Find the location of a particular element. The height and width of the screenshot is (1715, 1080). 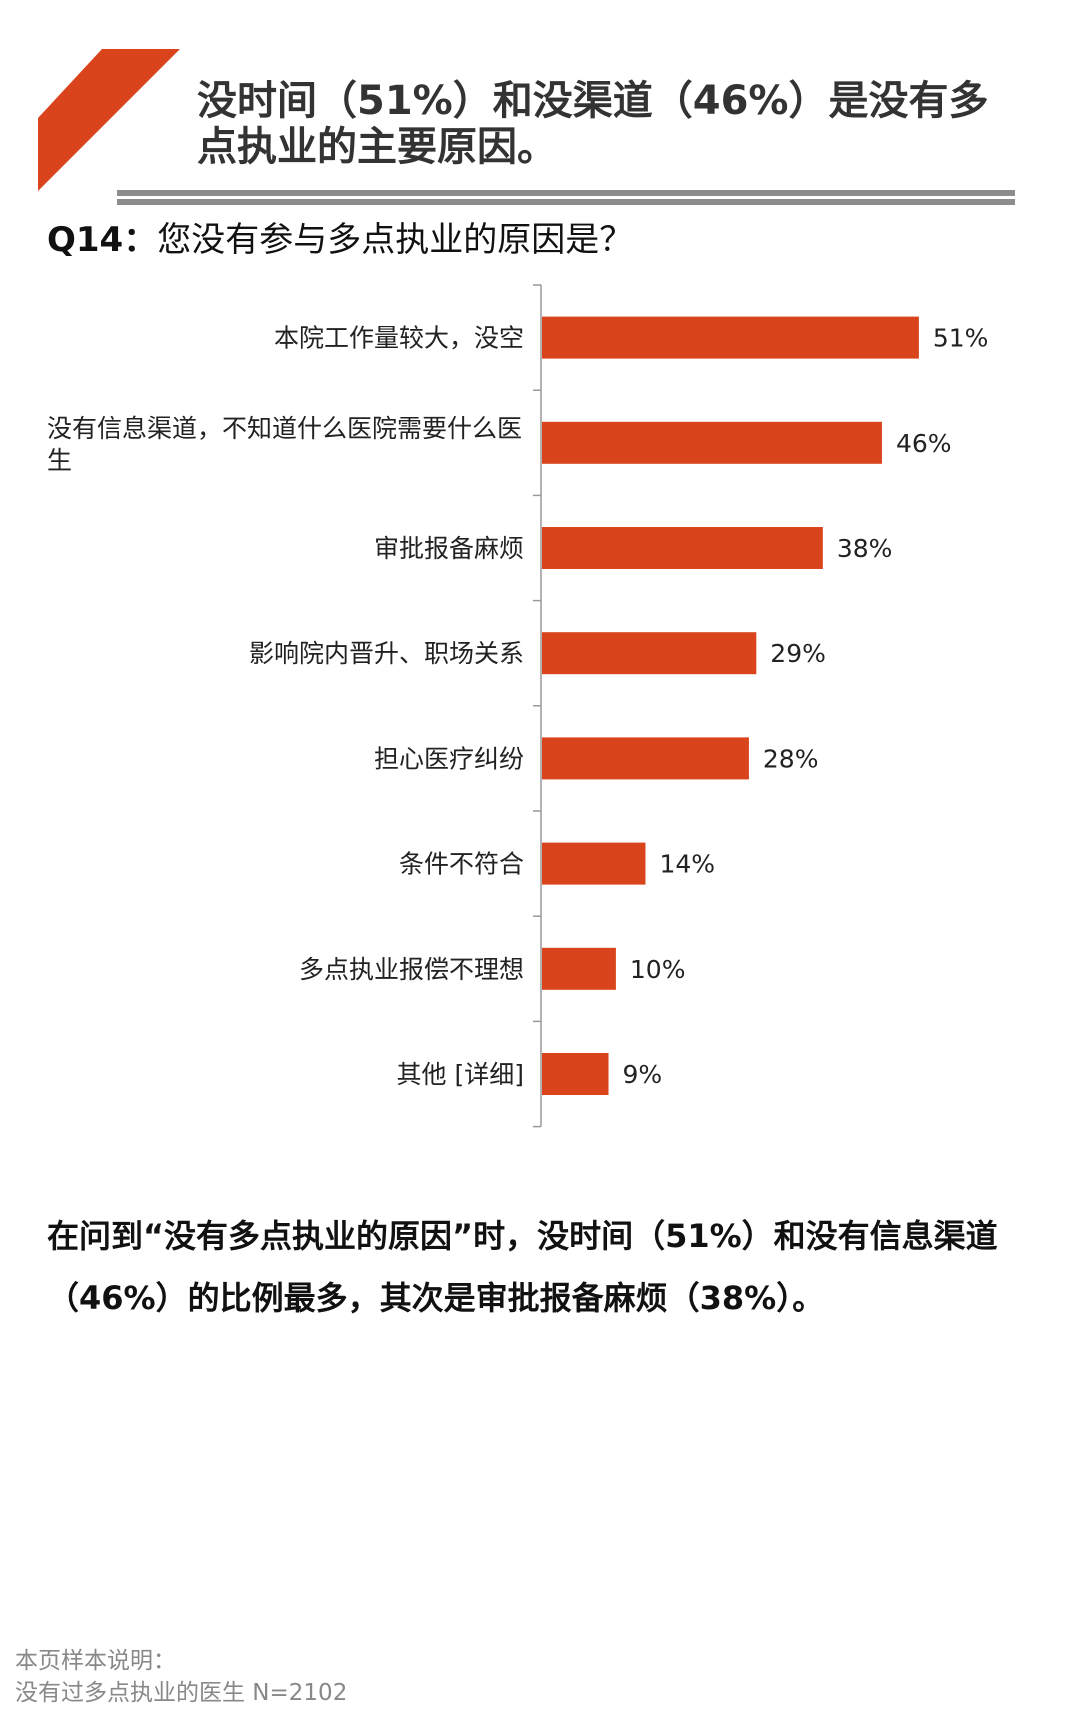

category-label: 没有信息渠道，不知道什么医院需要什么医生 is located at coordinates (284, 444).